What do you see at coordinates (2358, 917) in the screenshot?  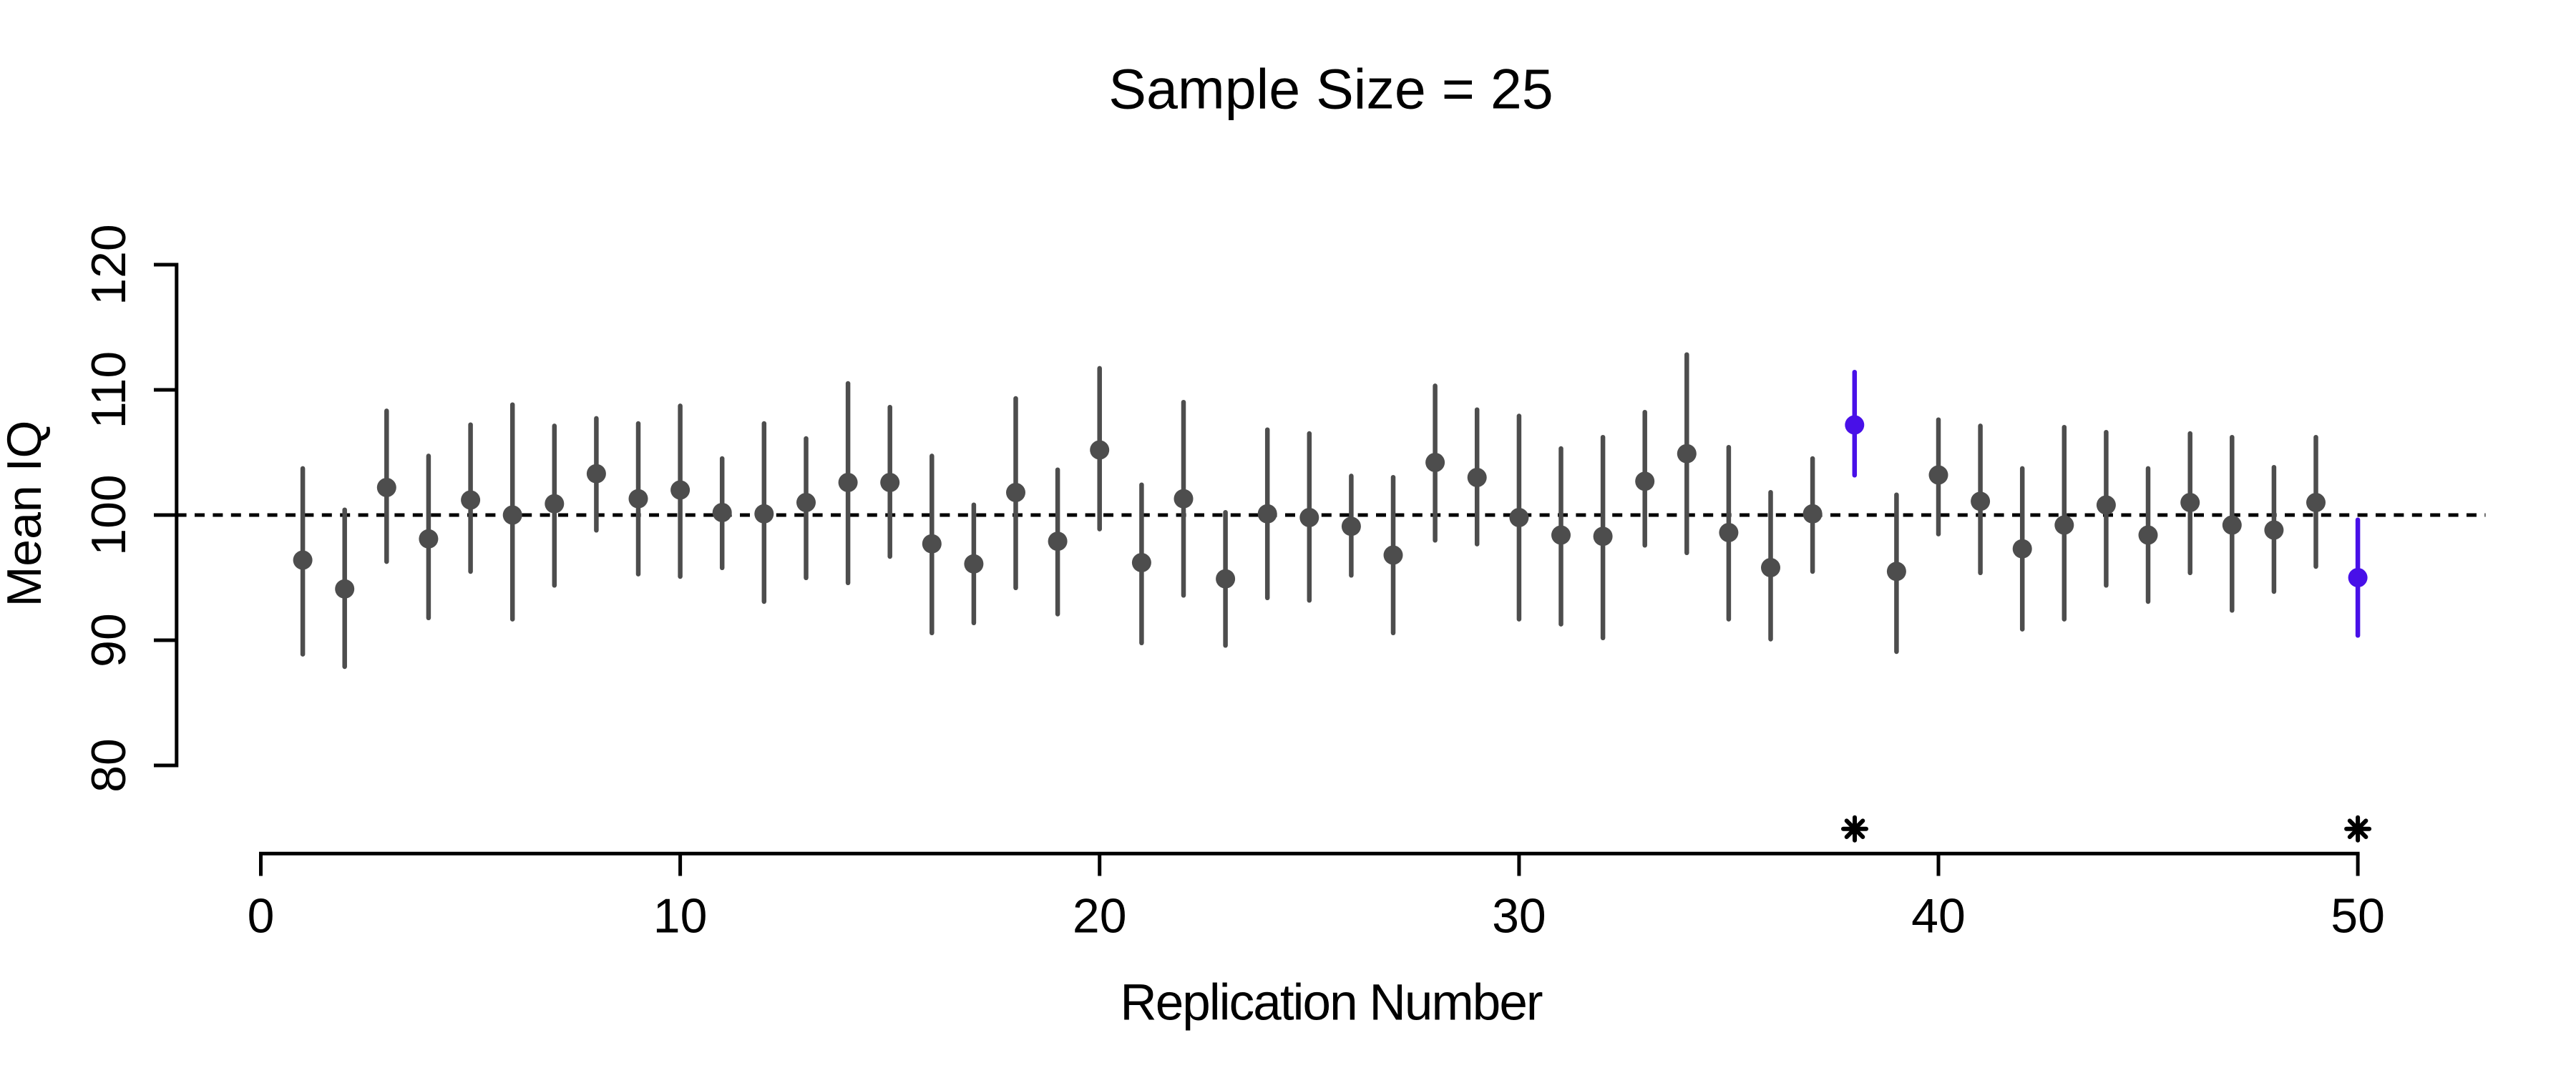 I see `svg-text: 50` at bounding box center [2358, 917].